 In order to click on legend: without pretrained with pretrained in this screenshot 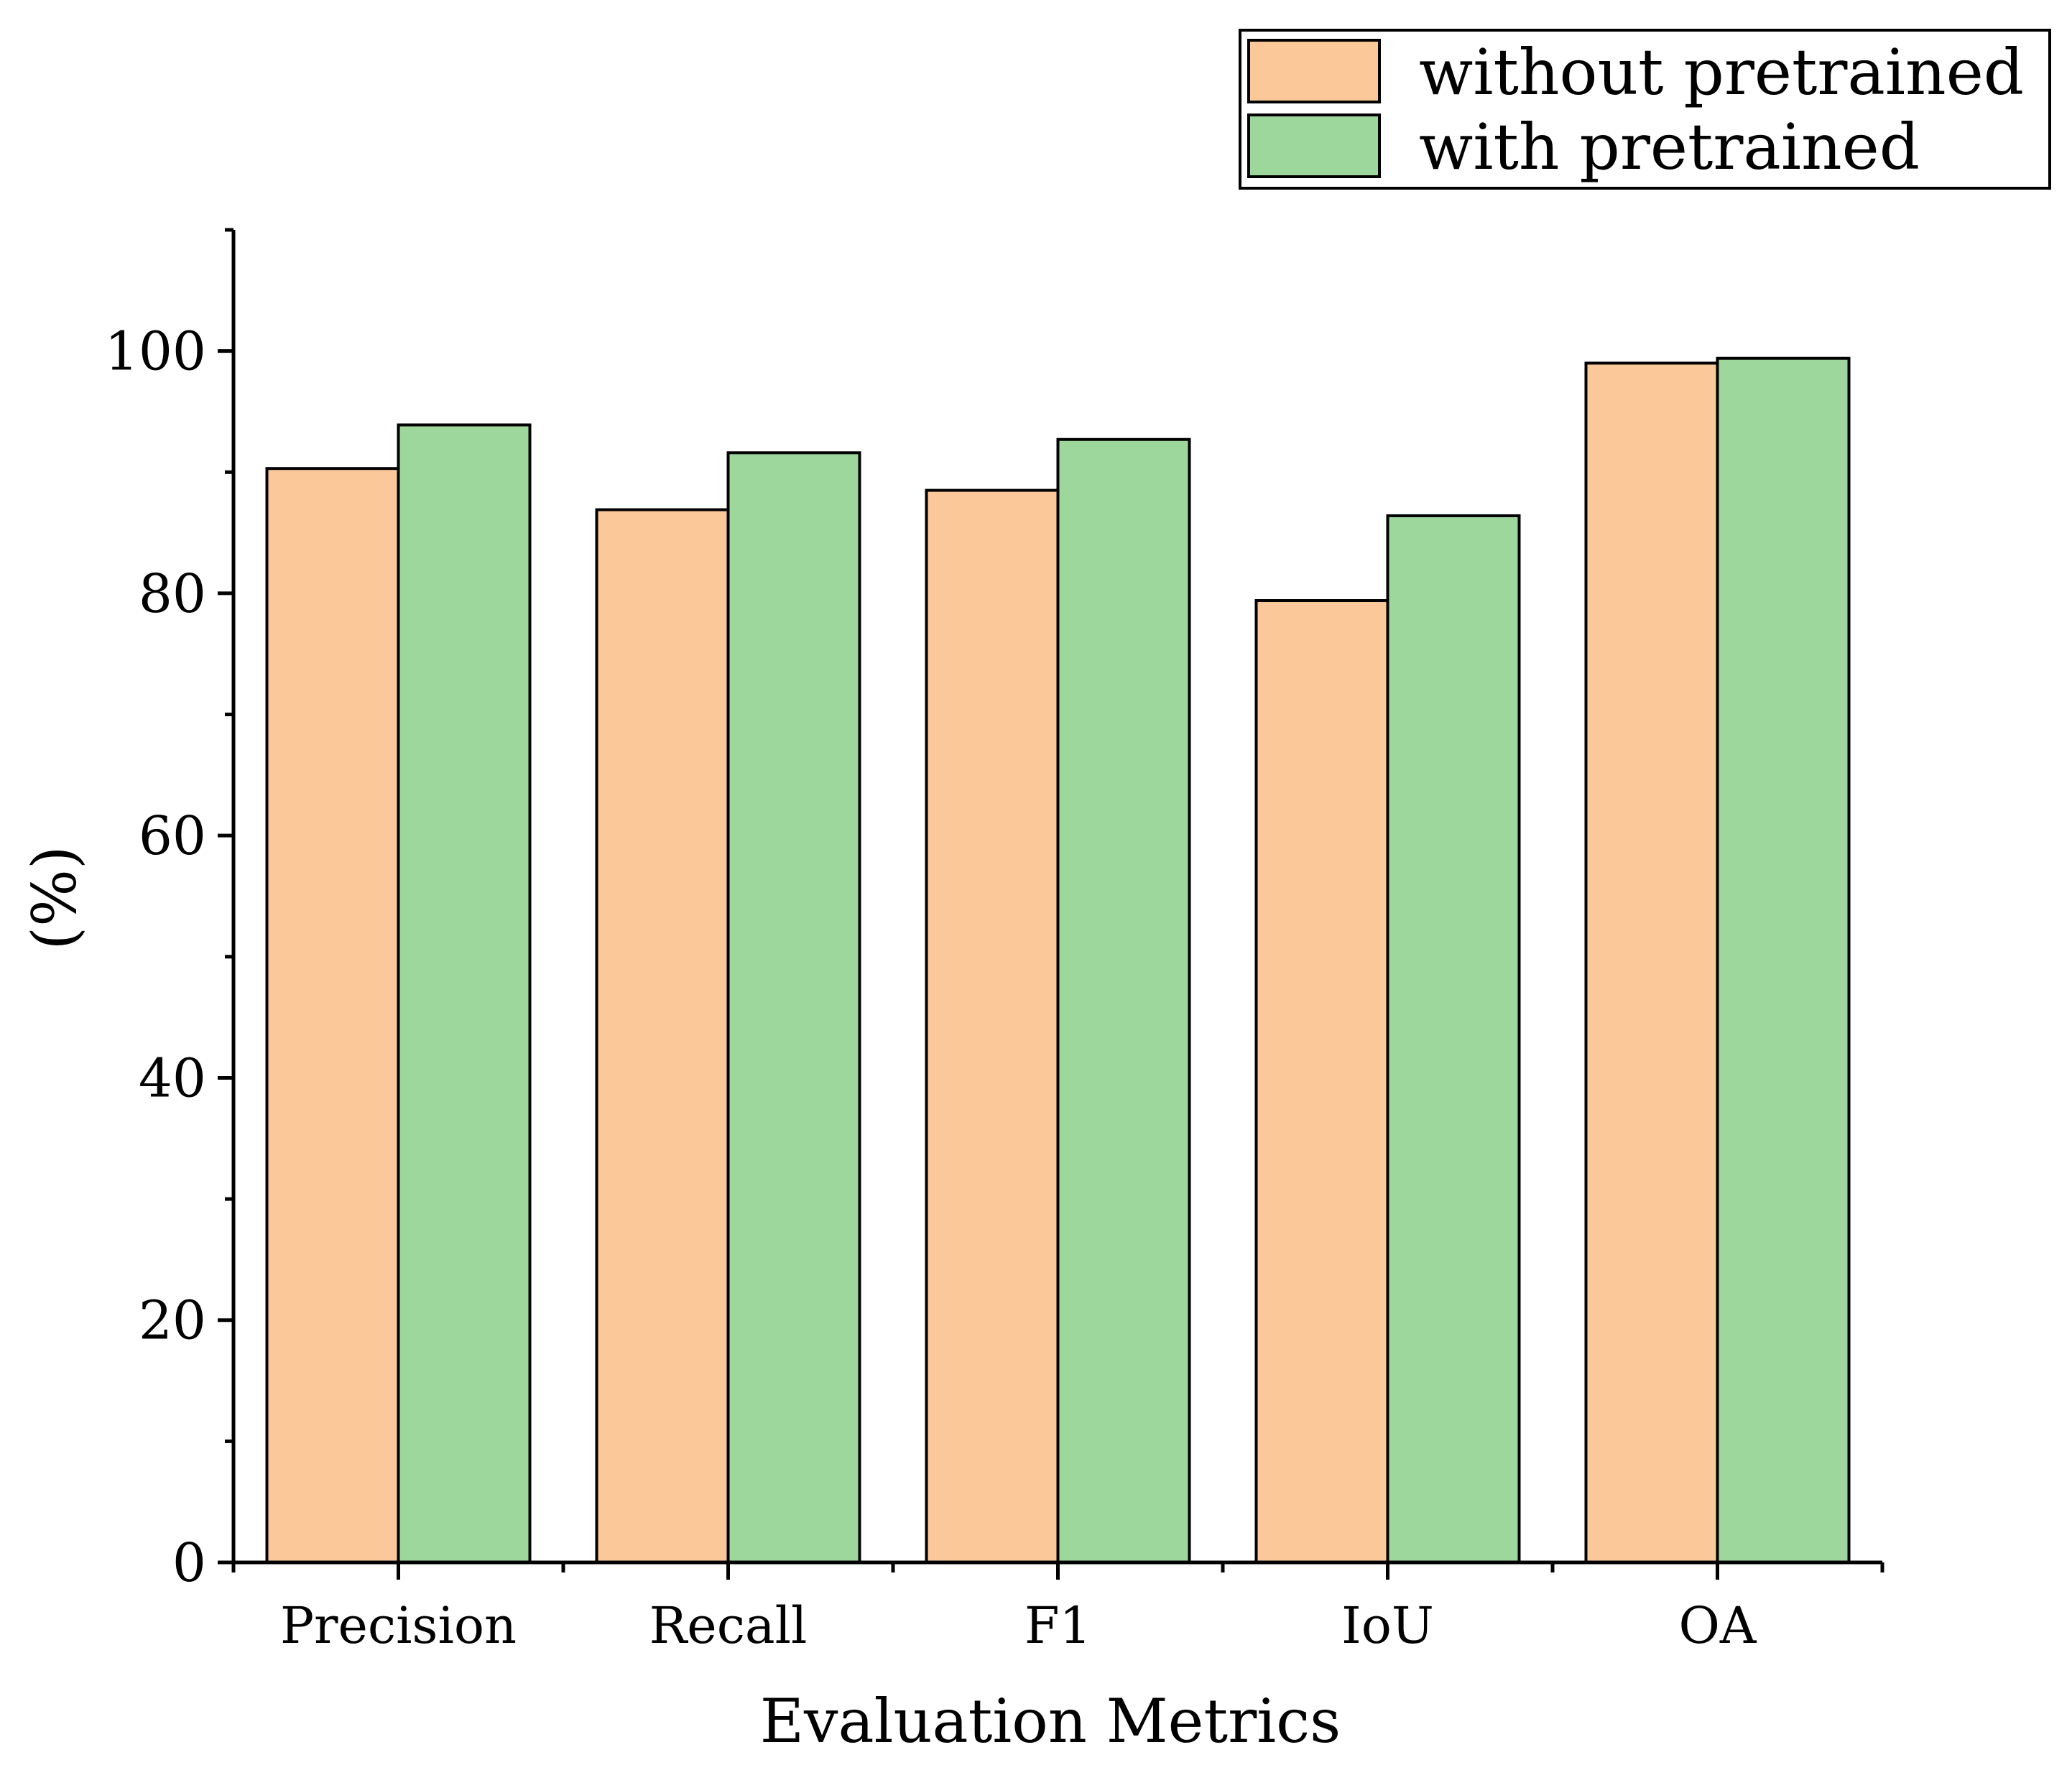, I will do `click(1645, 109)`.